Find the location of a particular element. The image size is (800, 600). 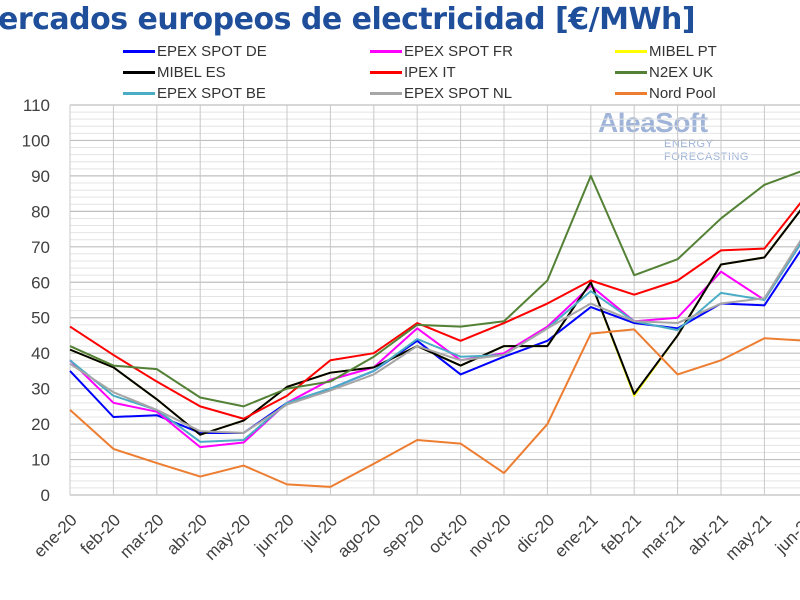

legend-label: EPEX SPOT NL is located at coordinates (458, 93).